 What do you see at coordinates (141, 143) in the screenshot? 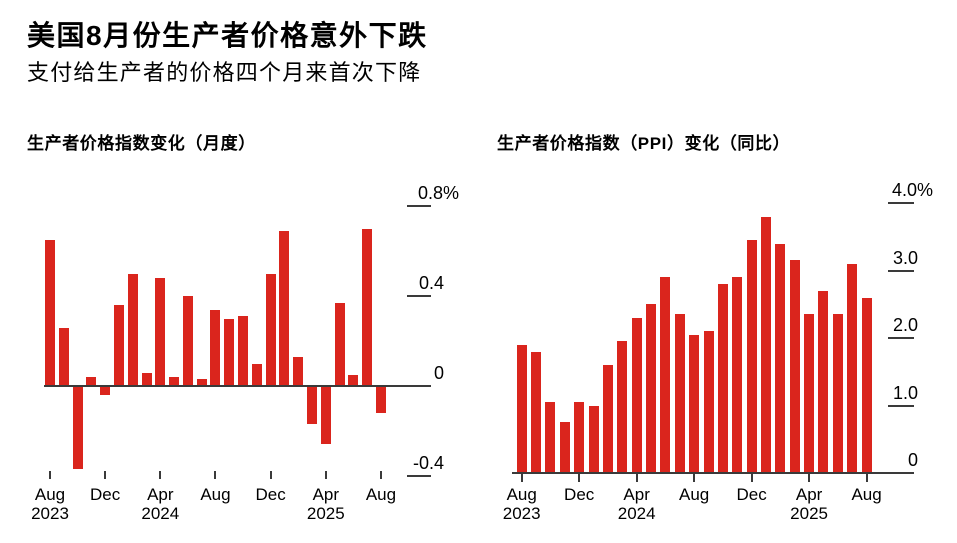
I see `chart-title-monthly: 生产者价格指数变化（月度）` at bounding box center [141, 143].